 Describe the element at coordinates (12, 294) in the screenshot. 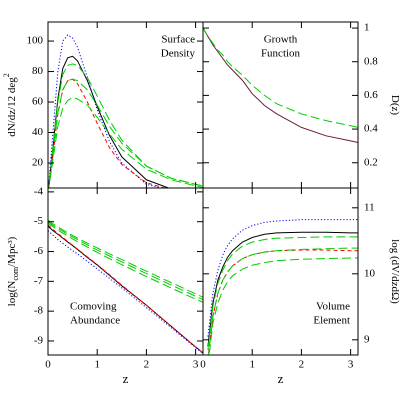

I see `y-label-part: log(N` at that location.